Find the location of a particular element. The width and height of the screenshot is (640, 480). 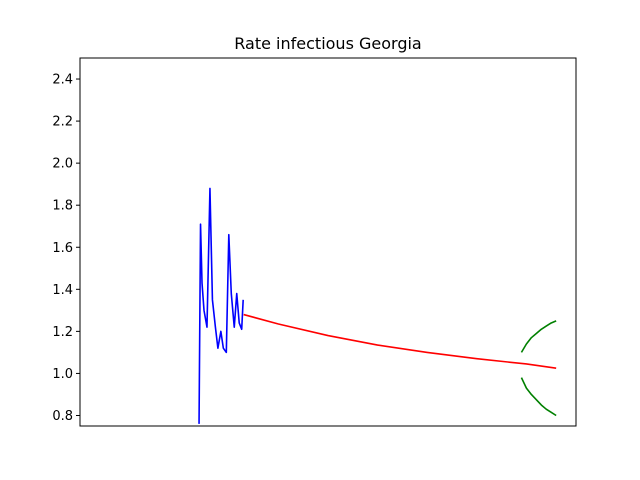

y-tick-label: 1.8 is located at coordinates (62, 206).